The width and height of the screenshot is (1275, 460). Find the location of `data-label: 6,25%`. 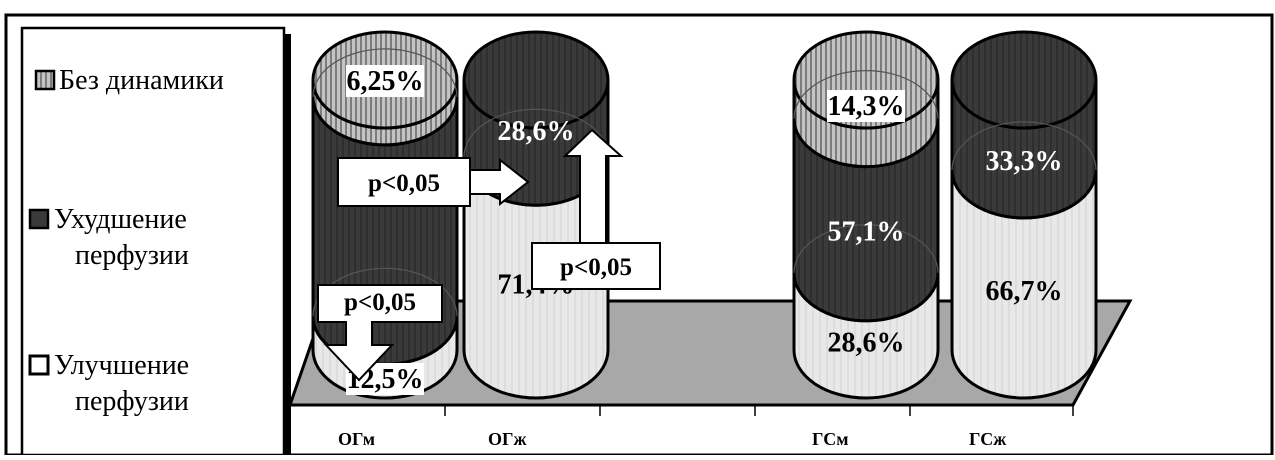

data-label: 6,25% is located at coordinates (385, 81).